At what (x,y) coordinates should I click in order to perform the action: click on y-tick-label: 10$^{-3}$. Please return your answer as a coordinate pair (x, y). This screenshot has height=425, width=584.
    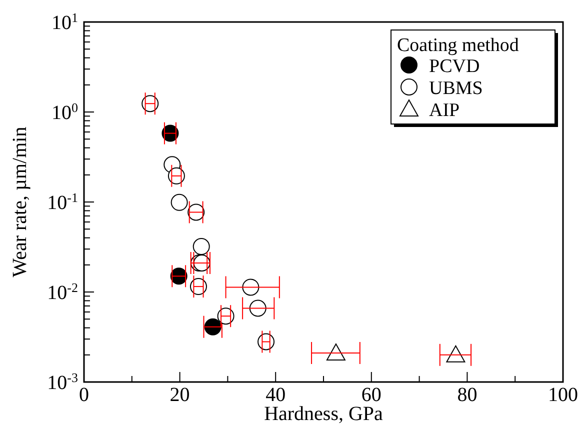
    Looking at the image, I should click on (62, 382).